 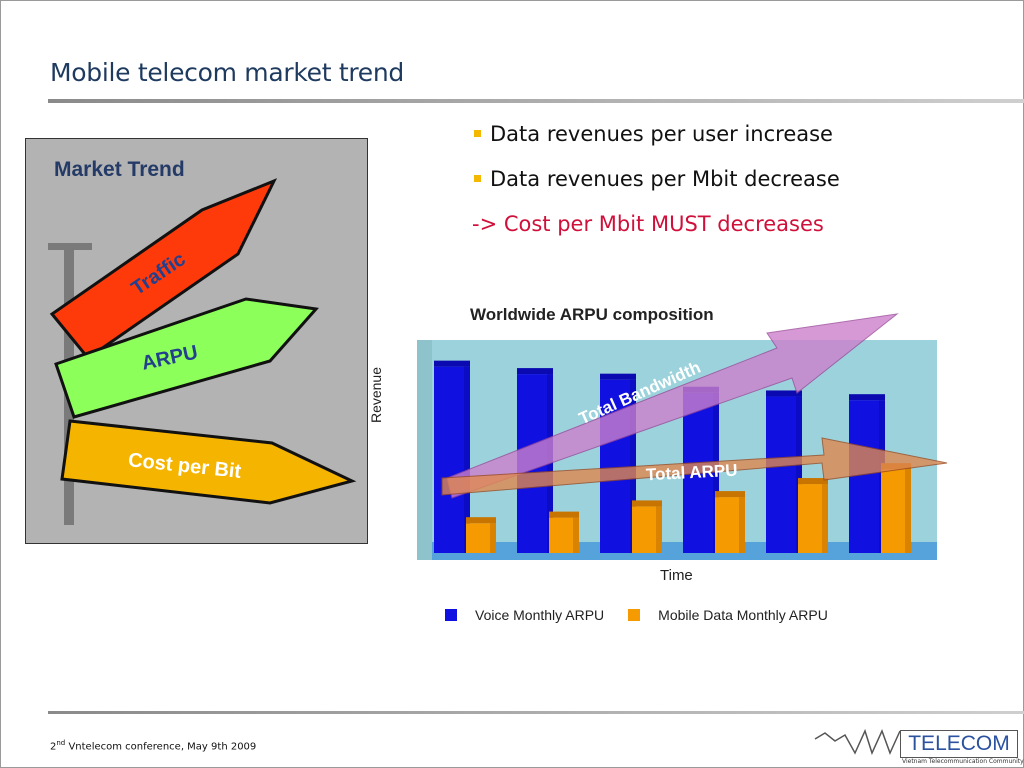 What do you see at coordinates (208, 462) in the screenshot?
I see `cost-sign` at bounding box center [208, 462].